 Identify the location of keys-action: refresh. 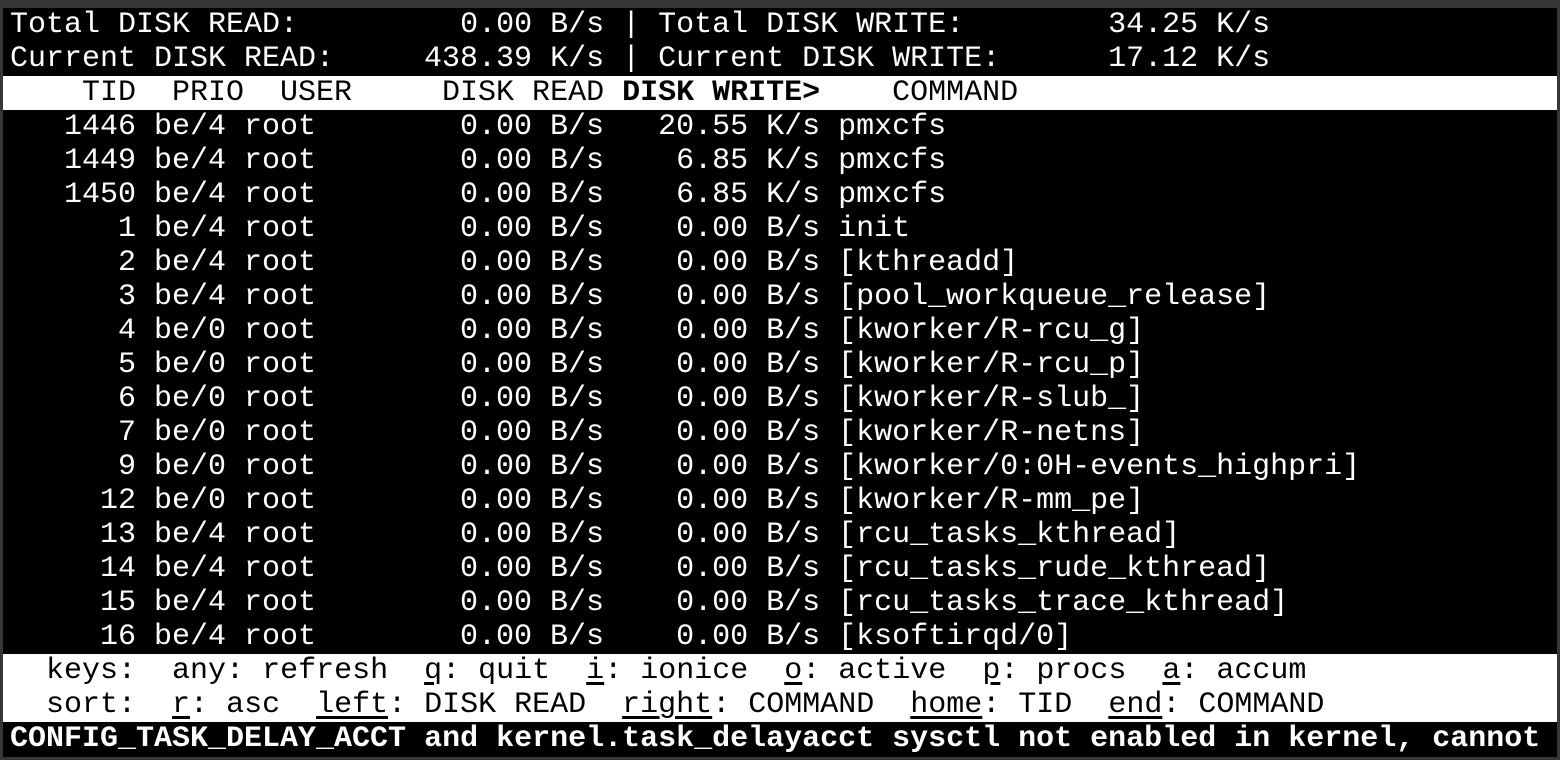
(325, 671).